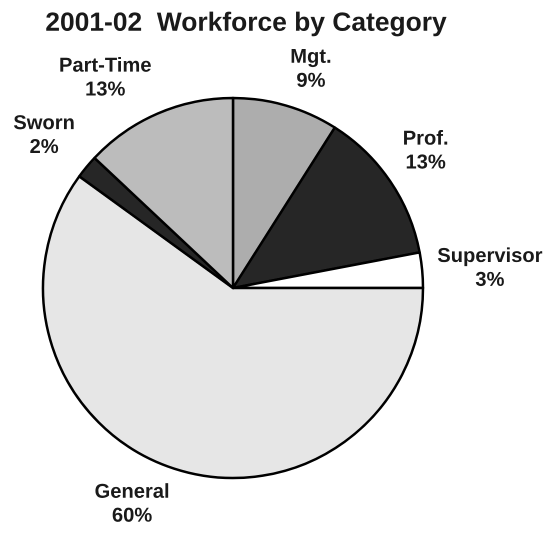  What do you see at coordinates (426, 137) in the screenshot?
I see `slice-label: Prof.` at bounding box center [426, 137].